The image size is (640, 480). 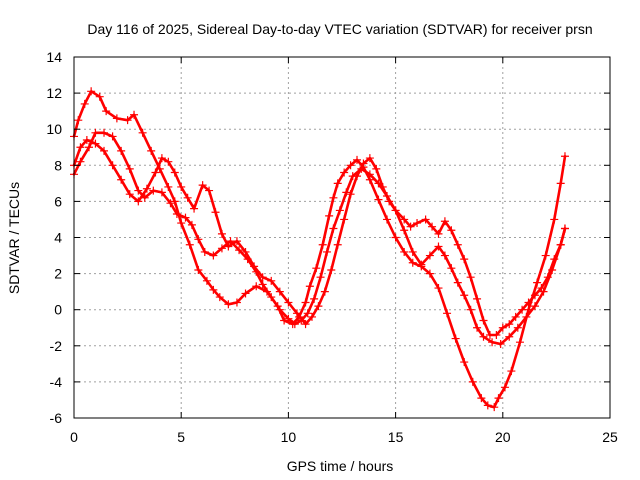 What do you see at coordinates (610, 437) in the screenshot?
I see `x-tick-label: 25` at bounding box center [610, 437].